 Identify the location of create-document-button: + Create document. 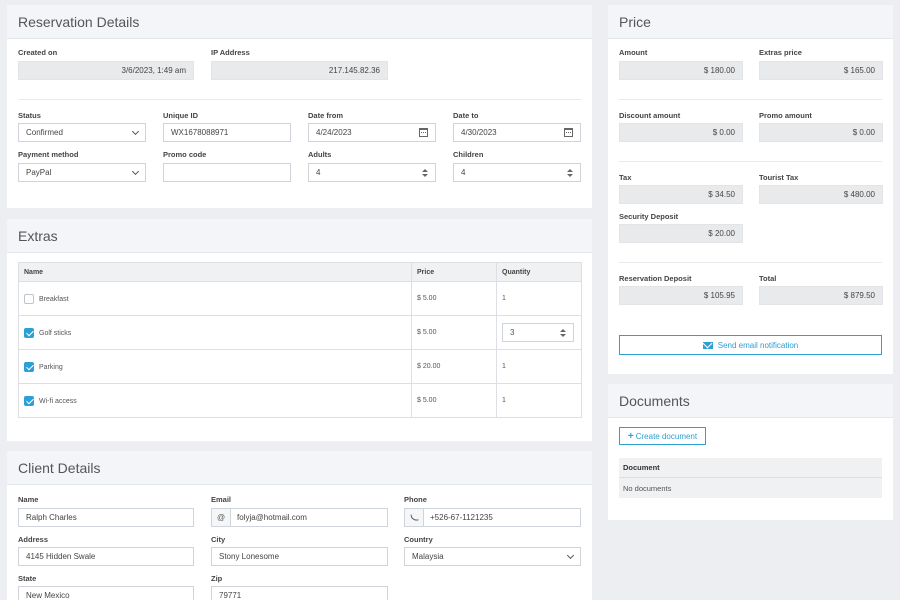
(662, 436).